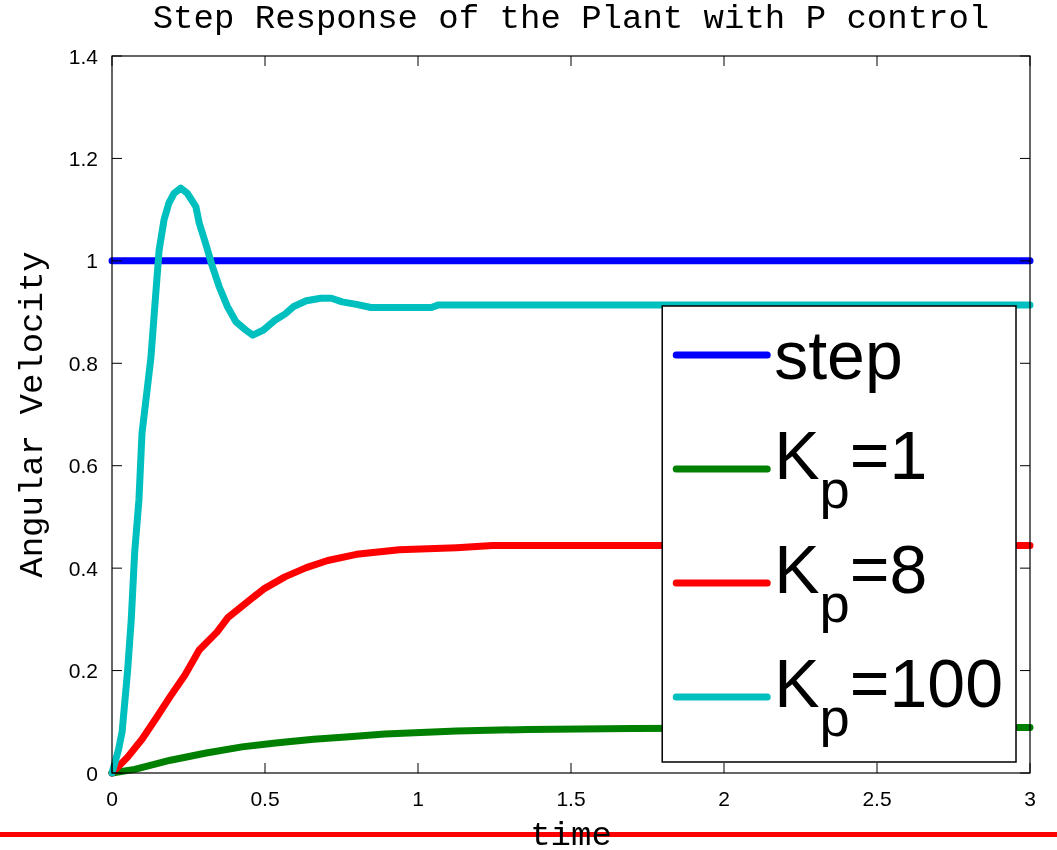  Describe the element at coordinates (83, 363) in the screenshot. I see `y-tick-label: 0.8` at that location.